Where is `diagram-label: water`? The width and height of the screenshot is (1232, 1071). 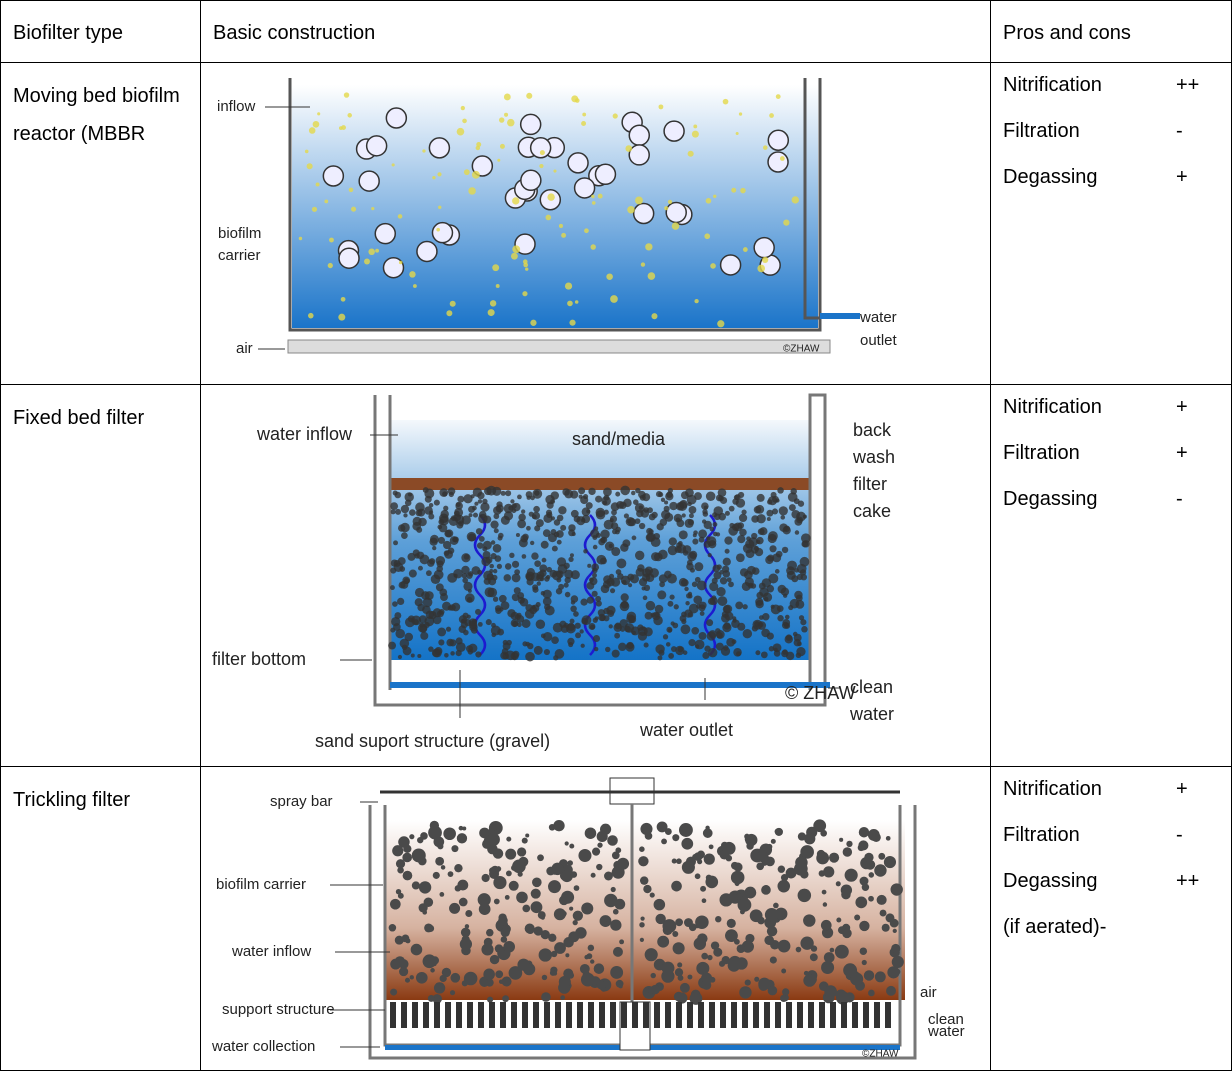 diagram-label: water is located at coordinates (871, 714).